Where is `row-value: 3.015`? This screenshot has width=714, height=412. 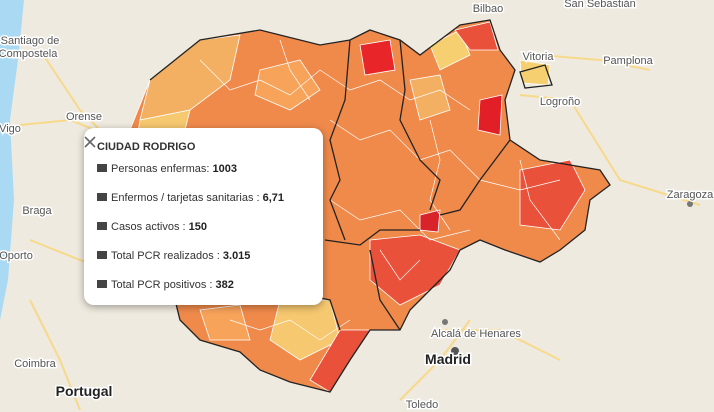
row-value: 3.015 is located at coordinates (236, 256).